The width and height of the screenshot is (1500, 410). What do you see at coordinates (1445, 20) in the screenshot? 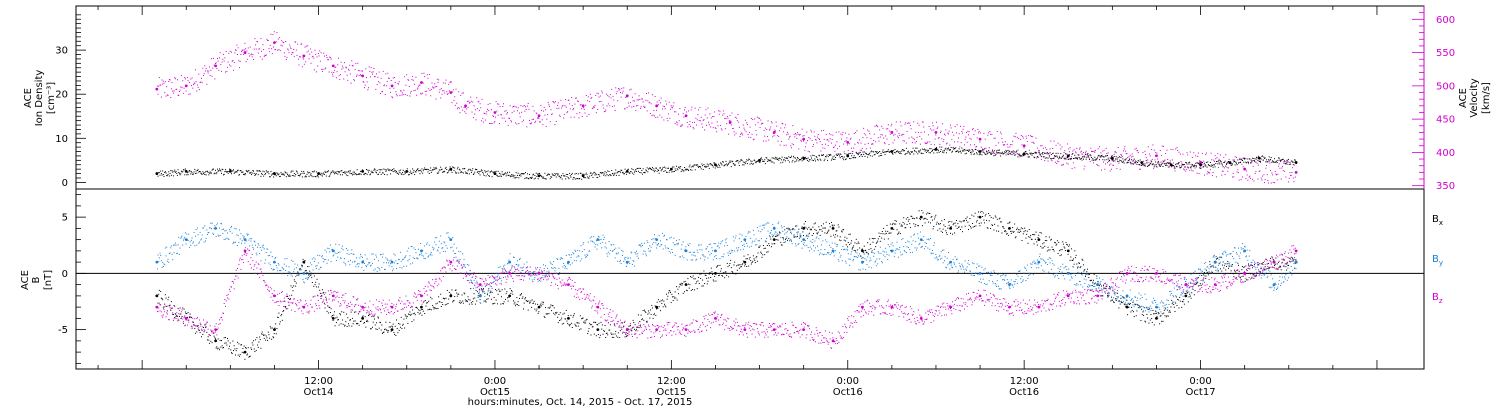
I see `velocity-tick-label: 600` at bounding box center [1445, 20].